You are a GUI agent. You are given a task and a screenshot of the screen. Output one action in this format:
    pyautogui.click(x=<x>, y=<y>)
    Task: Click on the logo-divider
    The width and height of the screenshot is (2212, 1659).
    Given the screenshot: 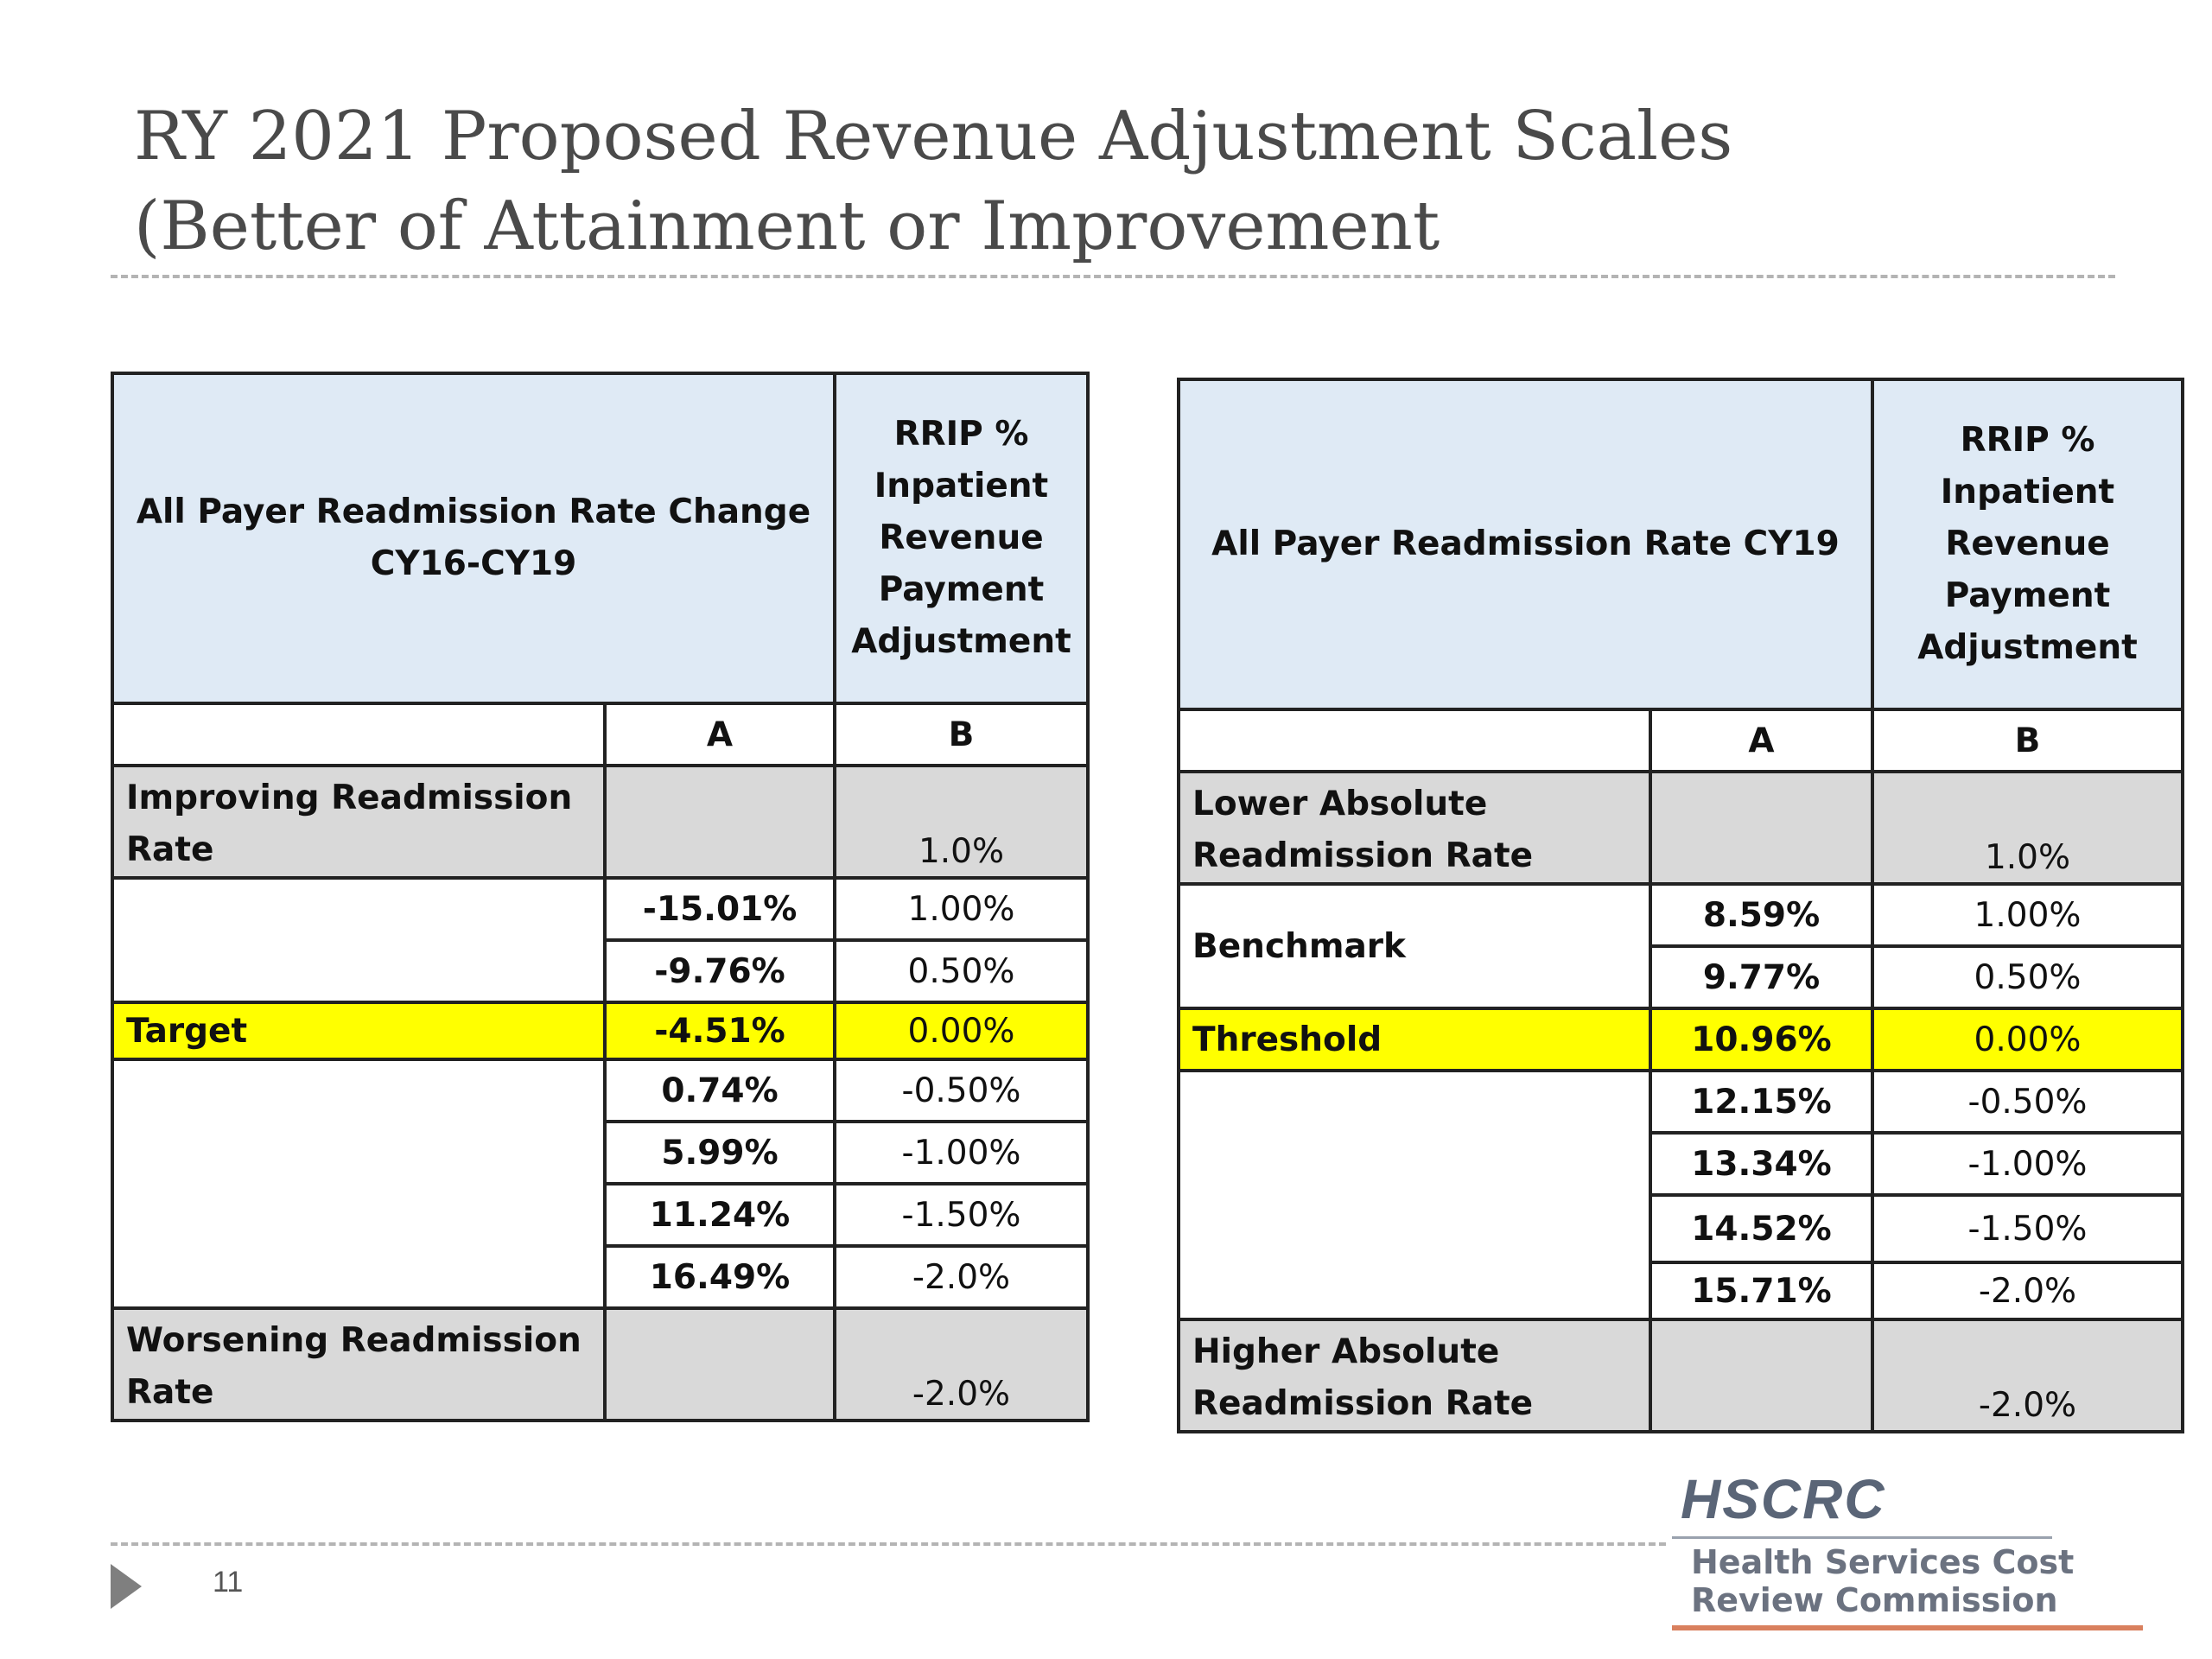 What is the action you would take?
    pyautogui.click(x=1862, y=1537)
    